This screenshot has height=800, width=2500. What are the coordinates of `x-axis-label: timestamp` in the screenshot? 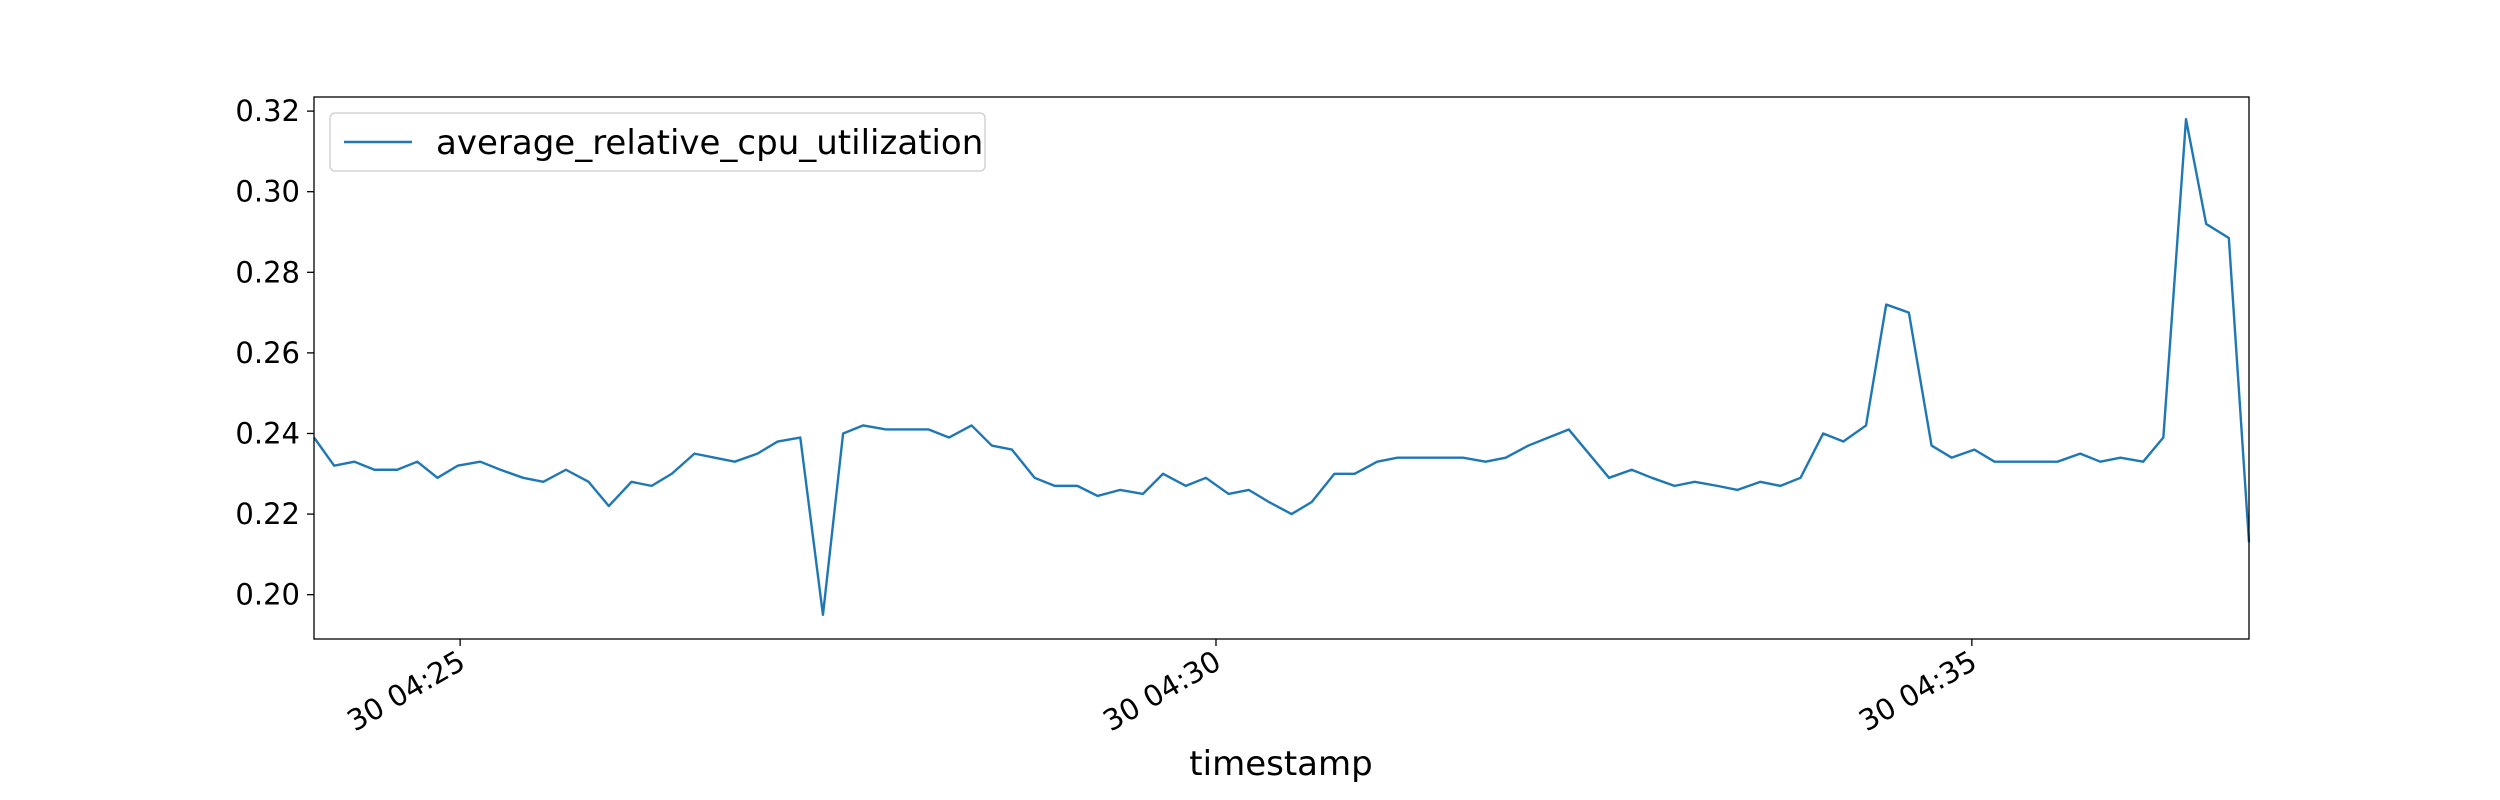 It's located at (1280, 764).